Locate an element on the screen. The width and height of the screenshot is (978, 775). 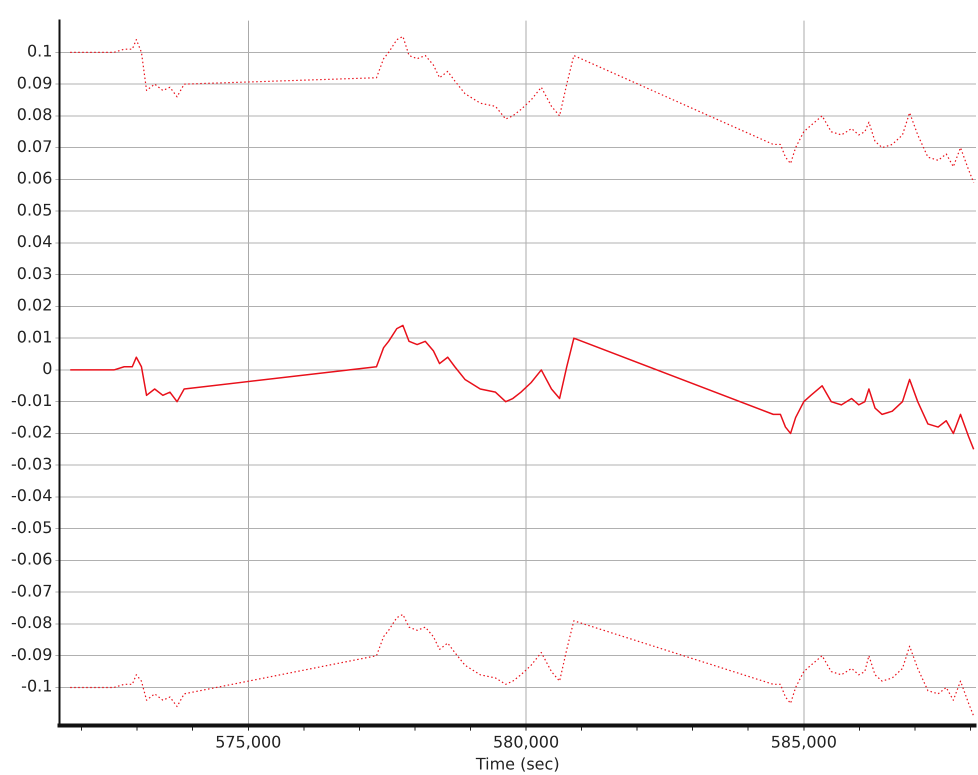
y-tick-label: 0.03 is located at coordinates (34, 273).